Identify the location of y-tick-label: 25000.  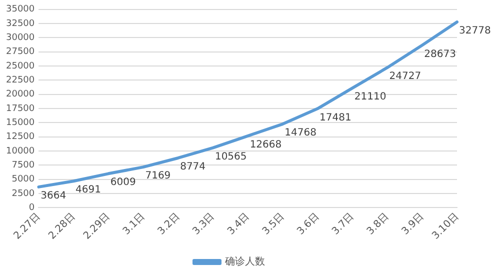
(20, 66).